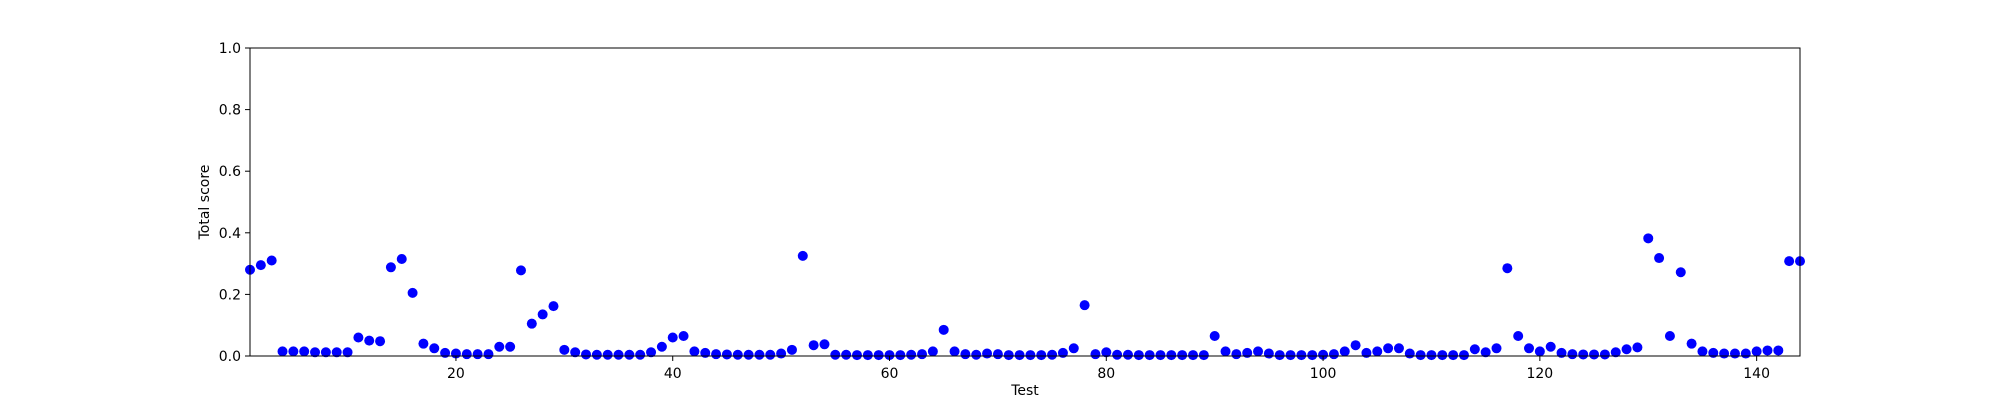 The image size is (2000, 400). Describe the element at coordinates (205, 203) in the screenshot. I see `y-axis-label: Total score` at that location.